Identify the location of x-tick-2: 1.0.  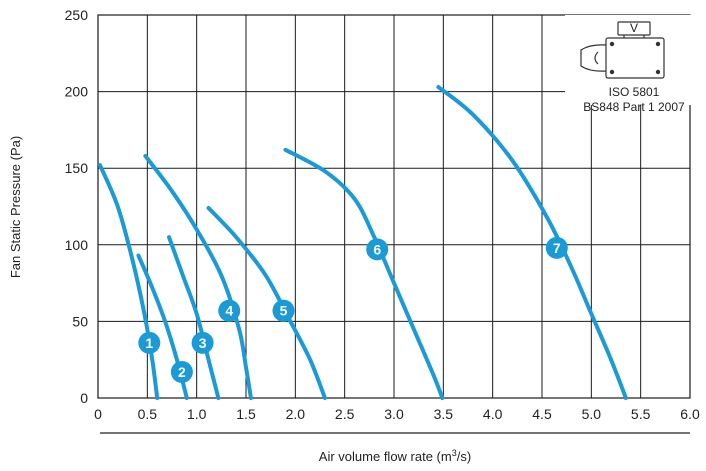
(197, 414).